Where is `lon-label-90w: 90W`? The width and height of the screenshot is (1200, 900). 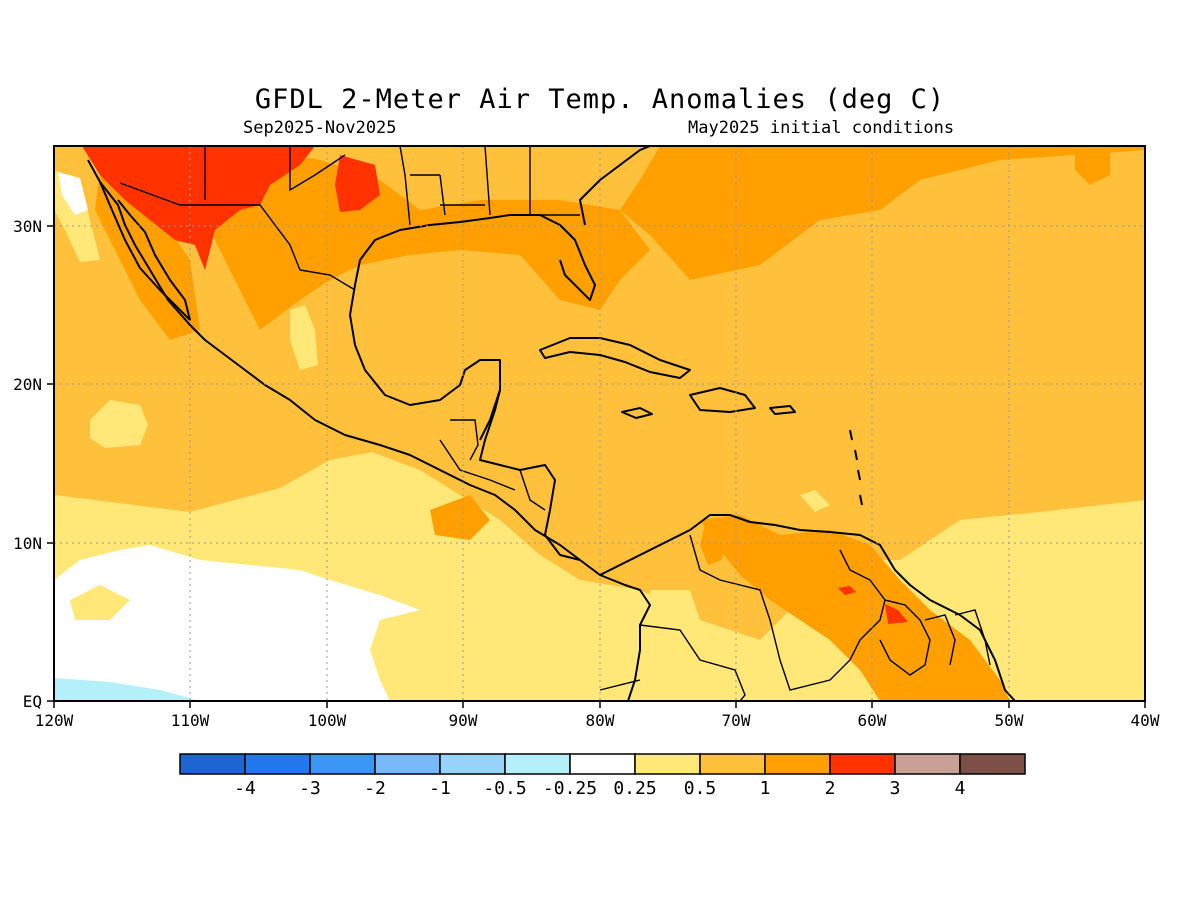
lon-label-90w: 90W is located at coordinates (463, 720).